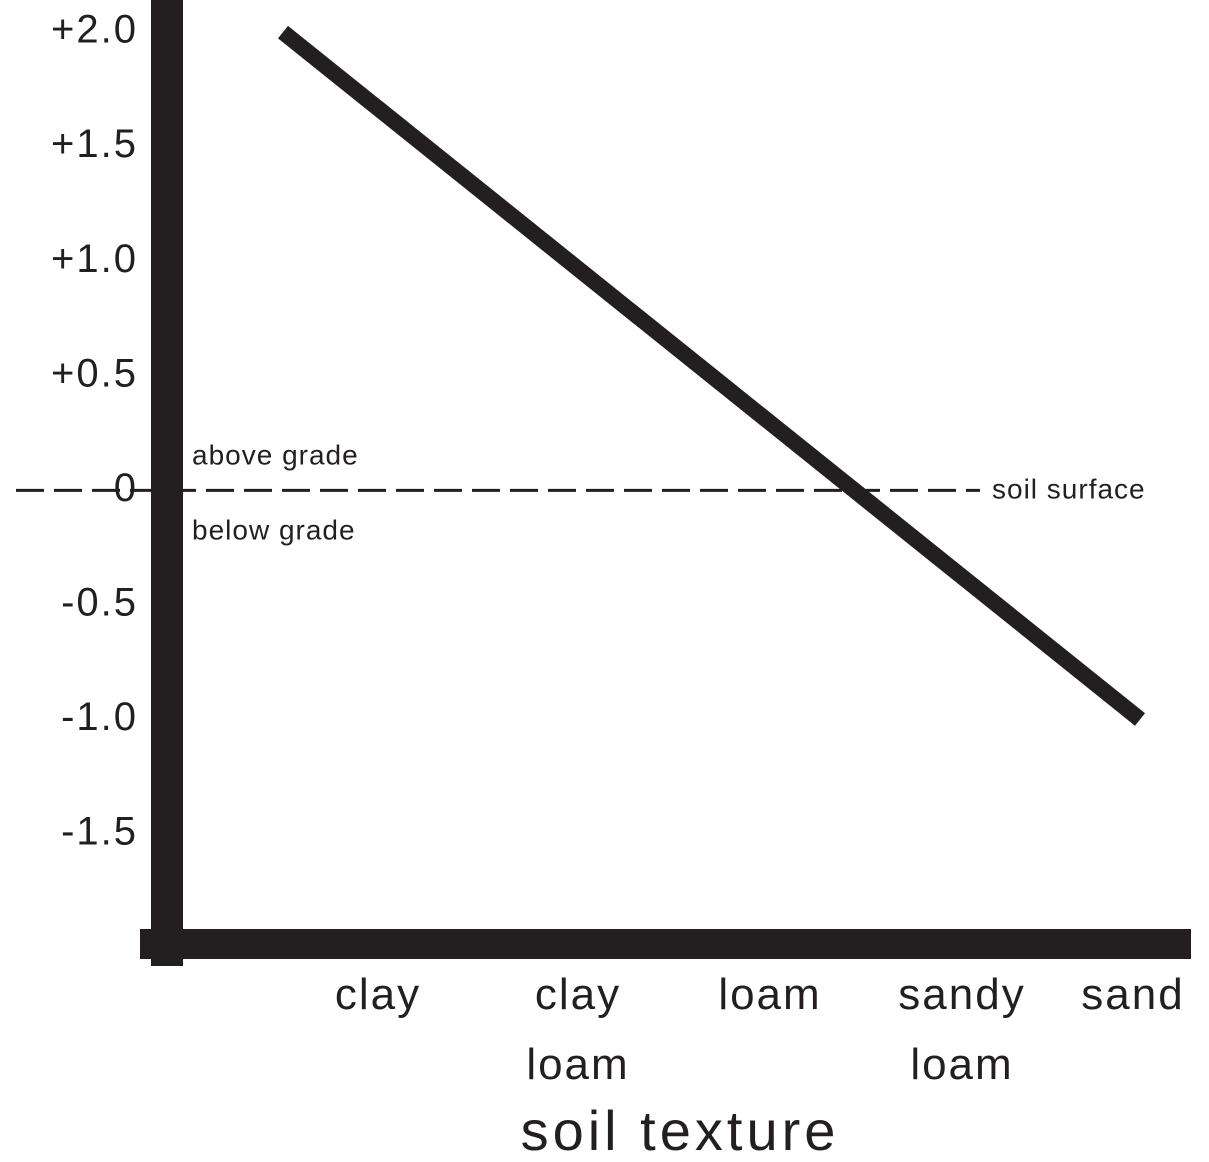 This screenshot has width=1209, height=1162. Describe the element at coordinates (94, 144) in the screenshot. I see `y-tick-label: +1.5` at that location.